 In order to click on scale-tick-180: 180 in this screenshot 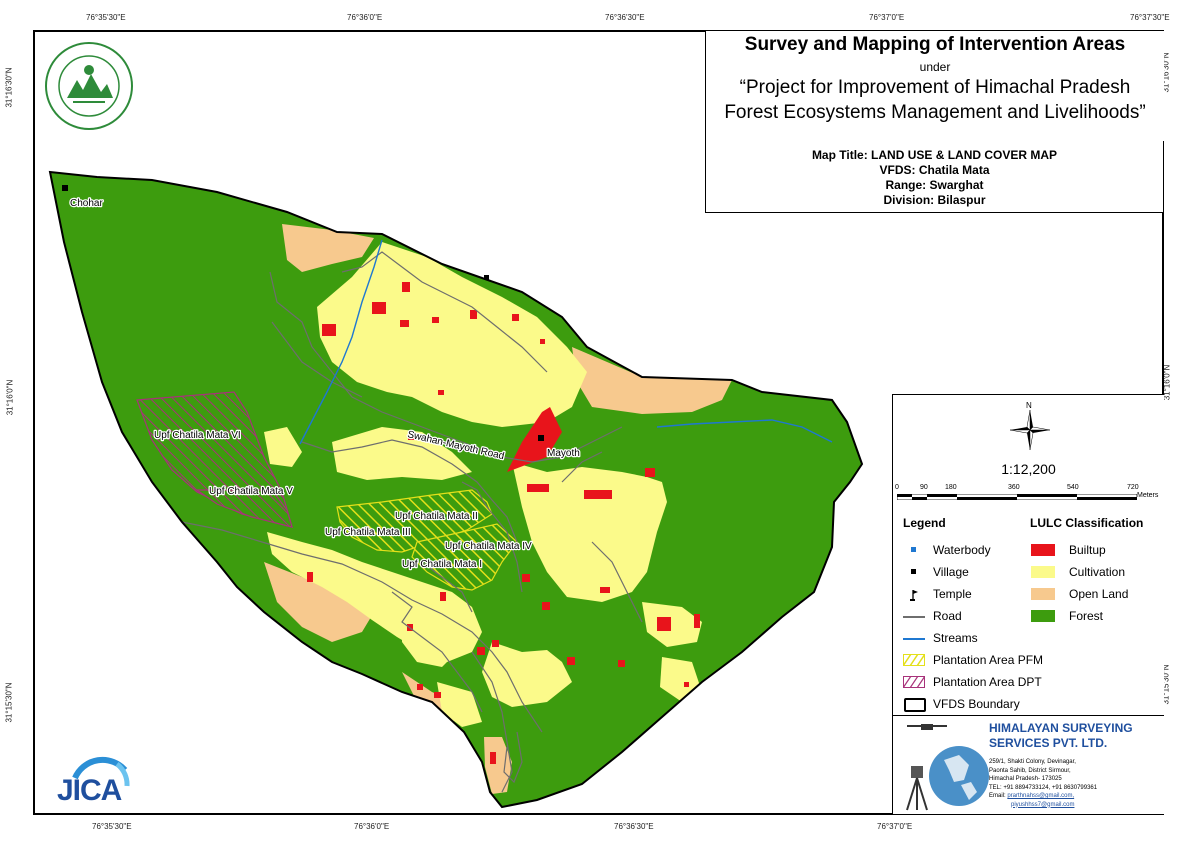, I will do `click(951, 487)`.